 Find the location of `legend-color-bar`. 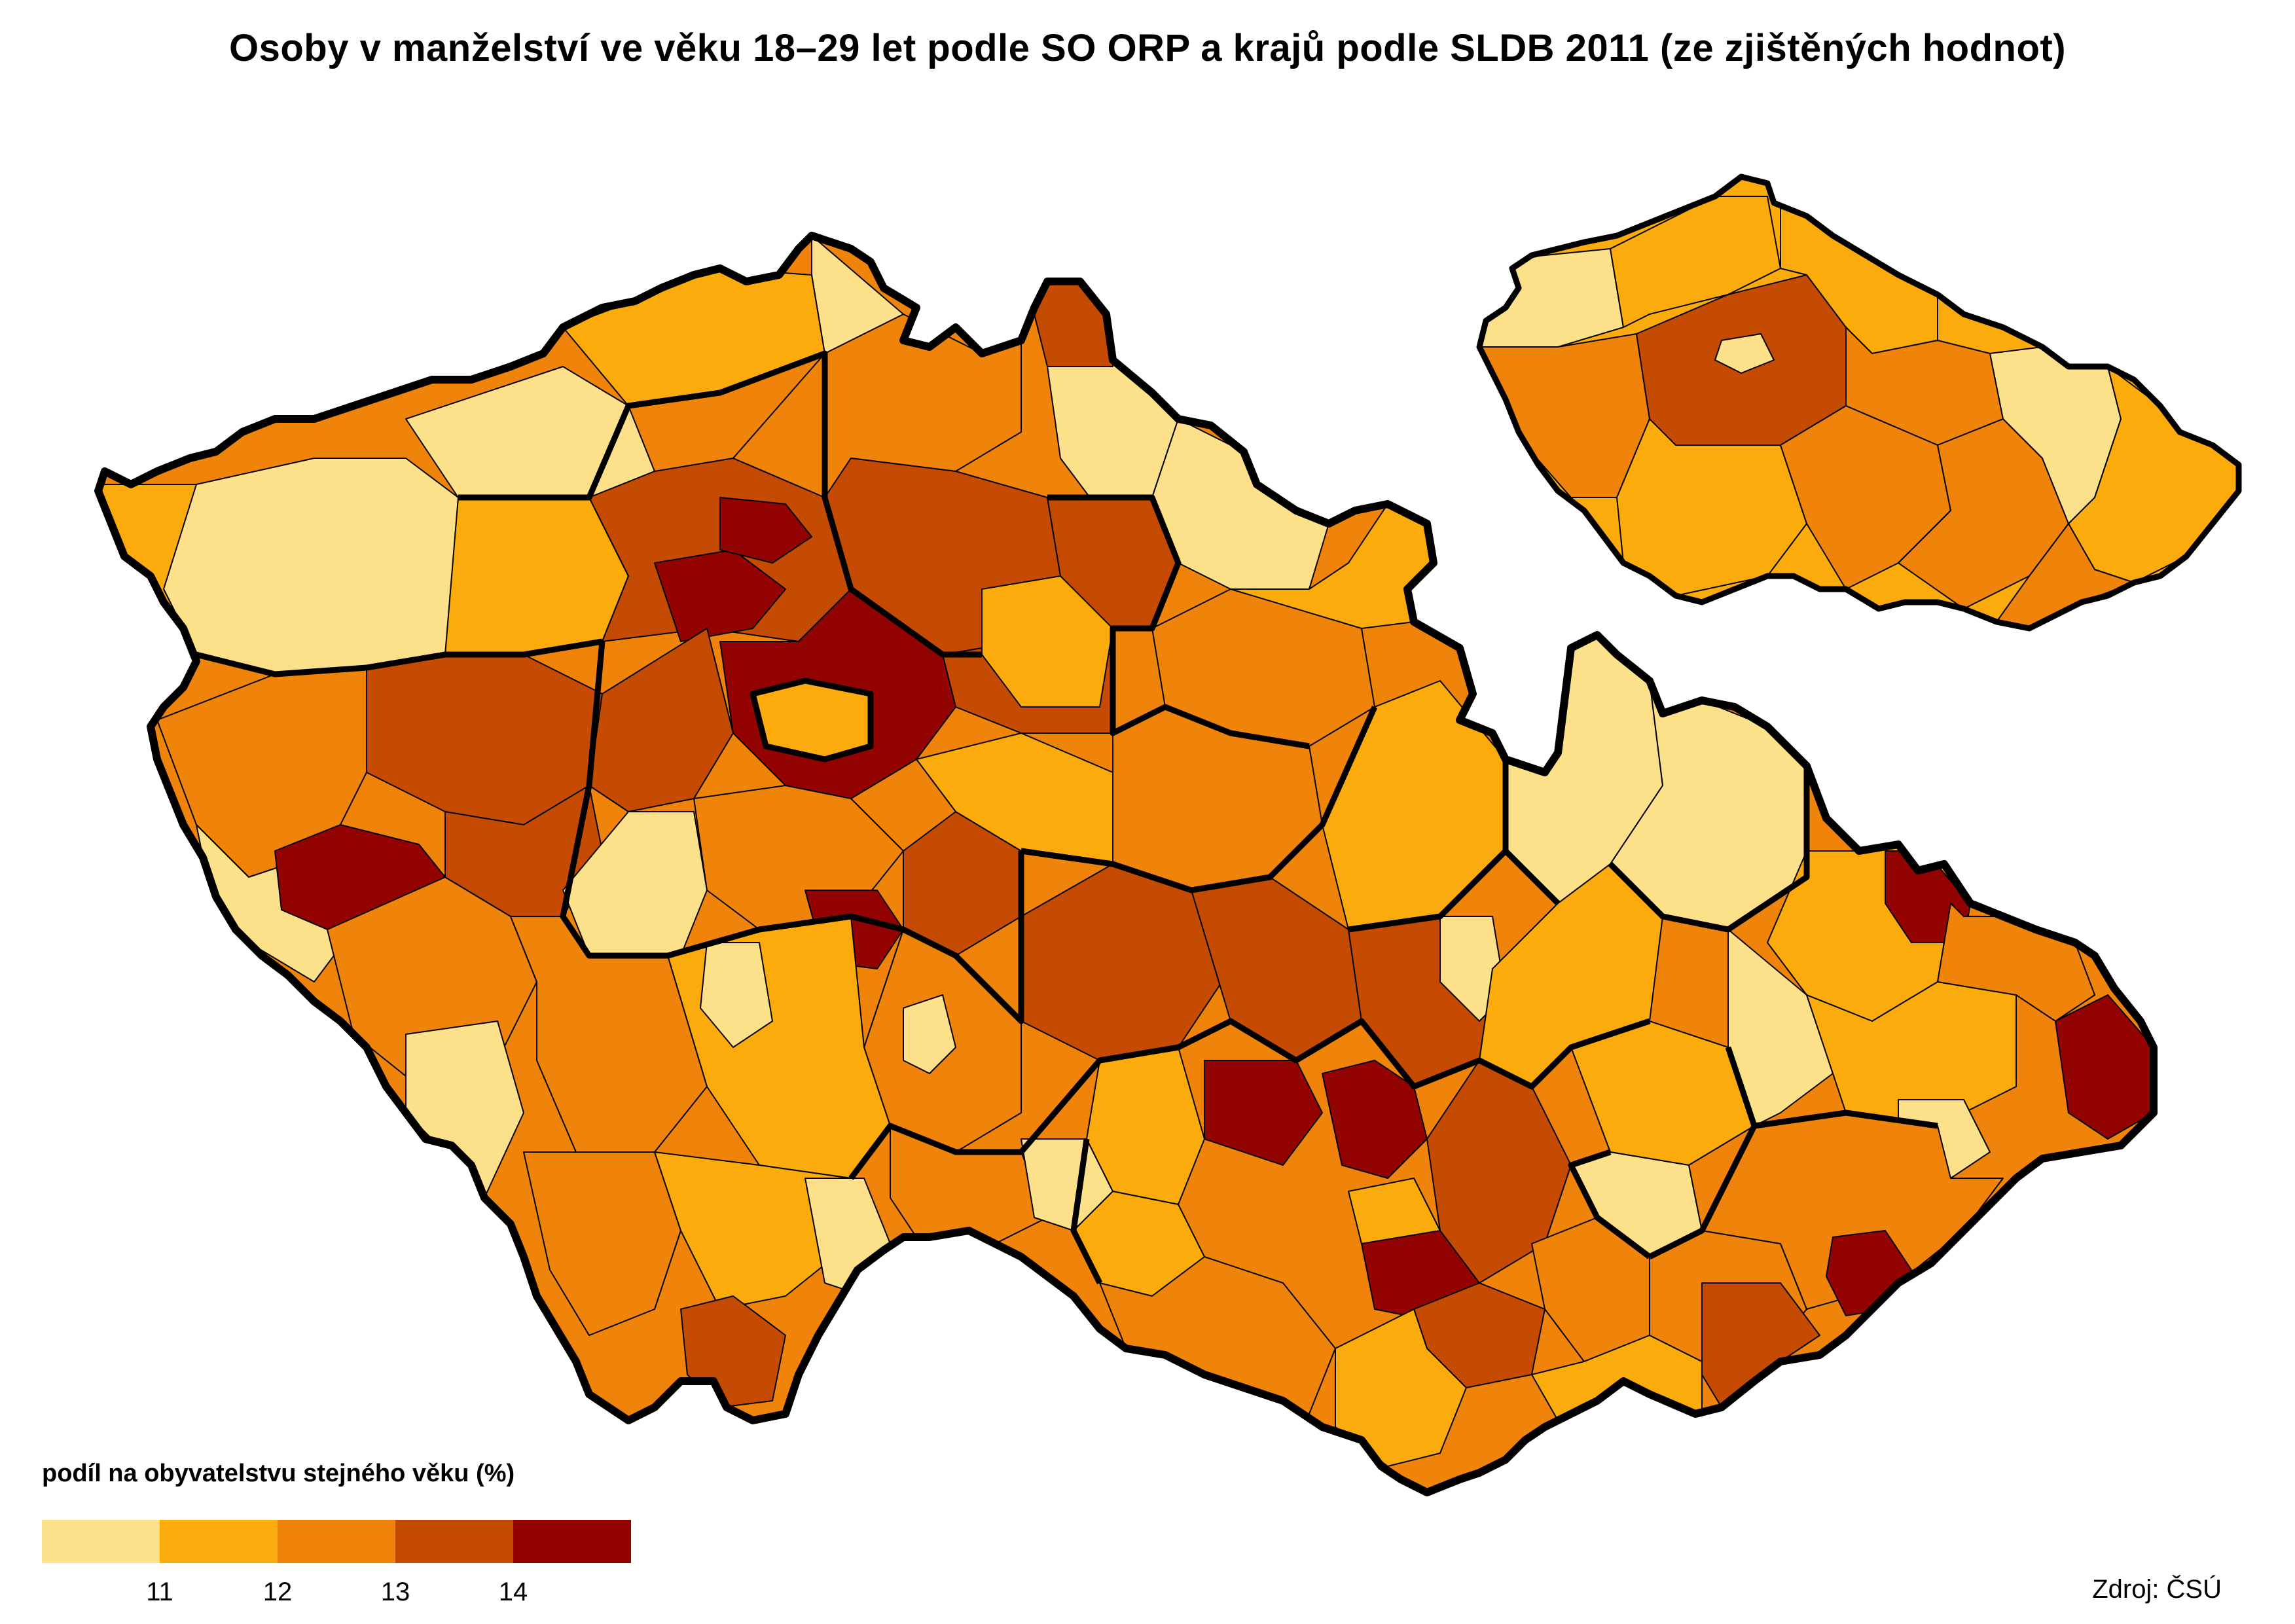

legend-color-bar is located at coordinates (337, 1541).